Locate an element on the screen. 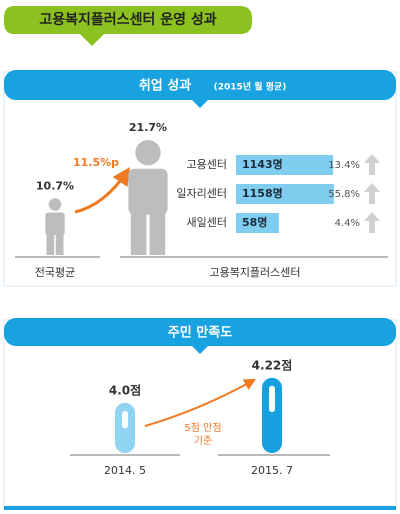  row-name: 고용센터 is located at coordinates (207, 164).